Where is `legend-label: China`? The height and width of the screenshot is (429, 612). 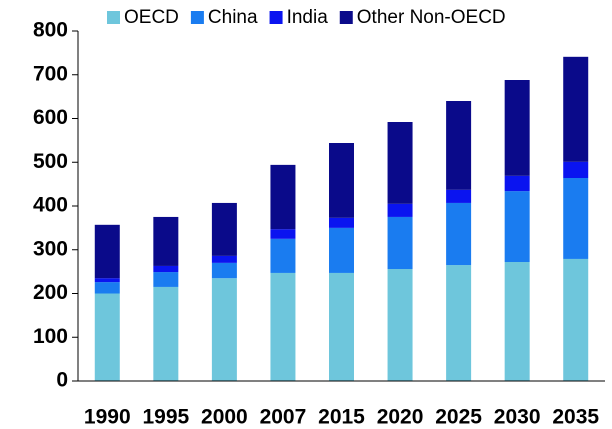 legend-label: China is located at coordinates (233, 17).